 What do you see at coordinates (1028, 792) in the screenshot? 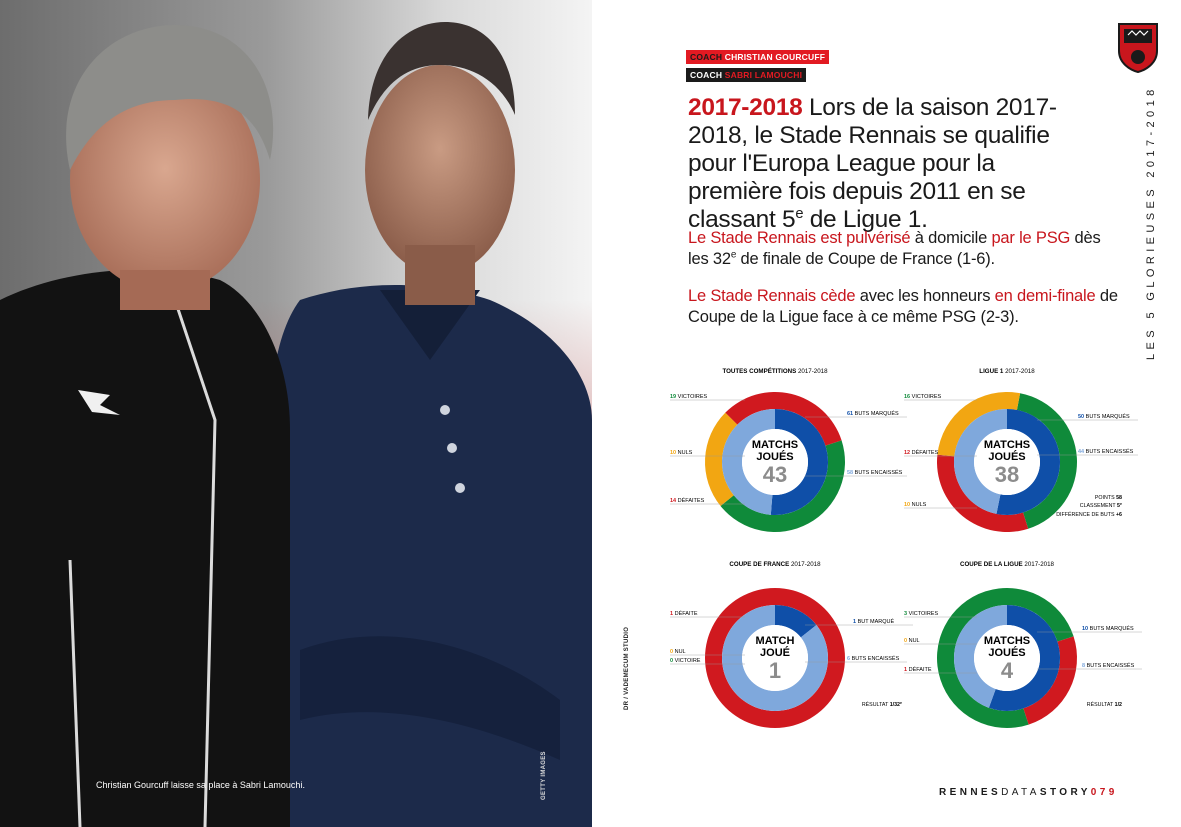
I see `page-footer: RENNESDATASTORY079` at bounding box center [1028, 792].